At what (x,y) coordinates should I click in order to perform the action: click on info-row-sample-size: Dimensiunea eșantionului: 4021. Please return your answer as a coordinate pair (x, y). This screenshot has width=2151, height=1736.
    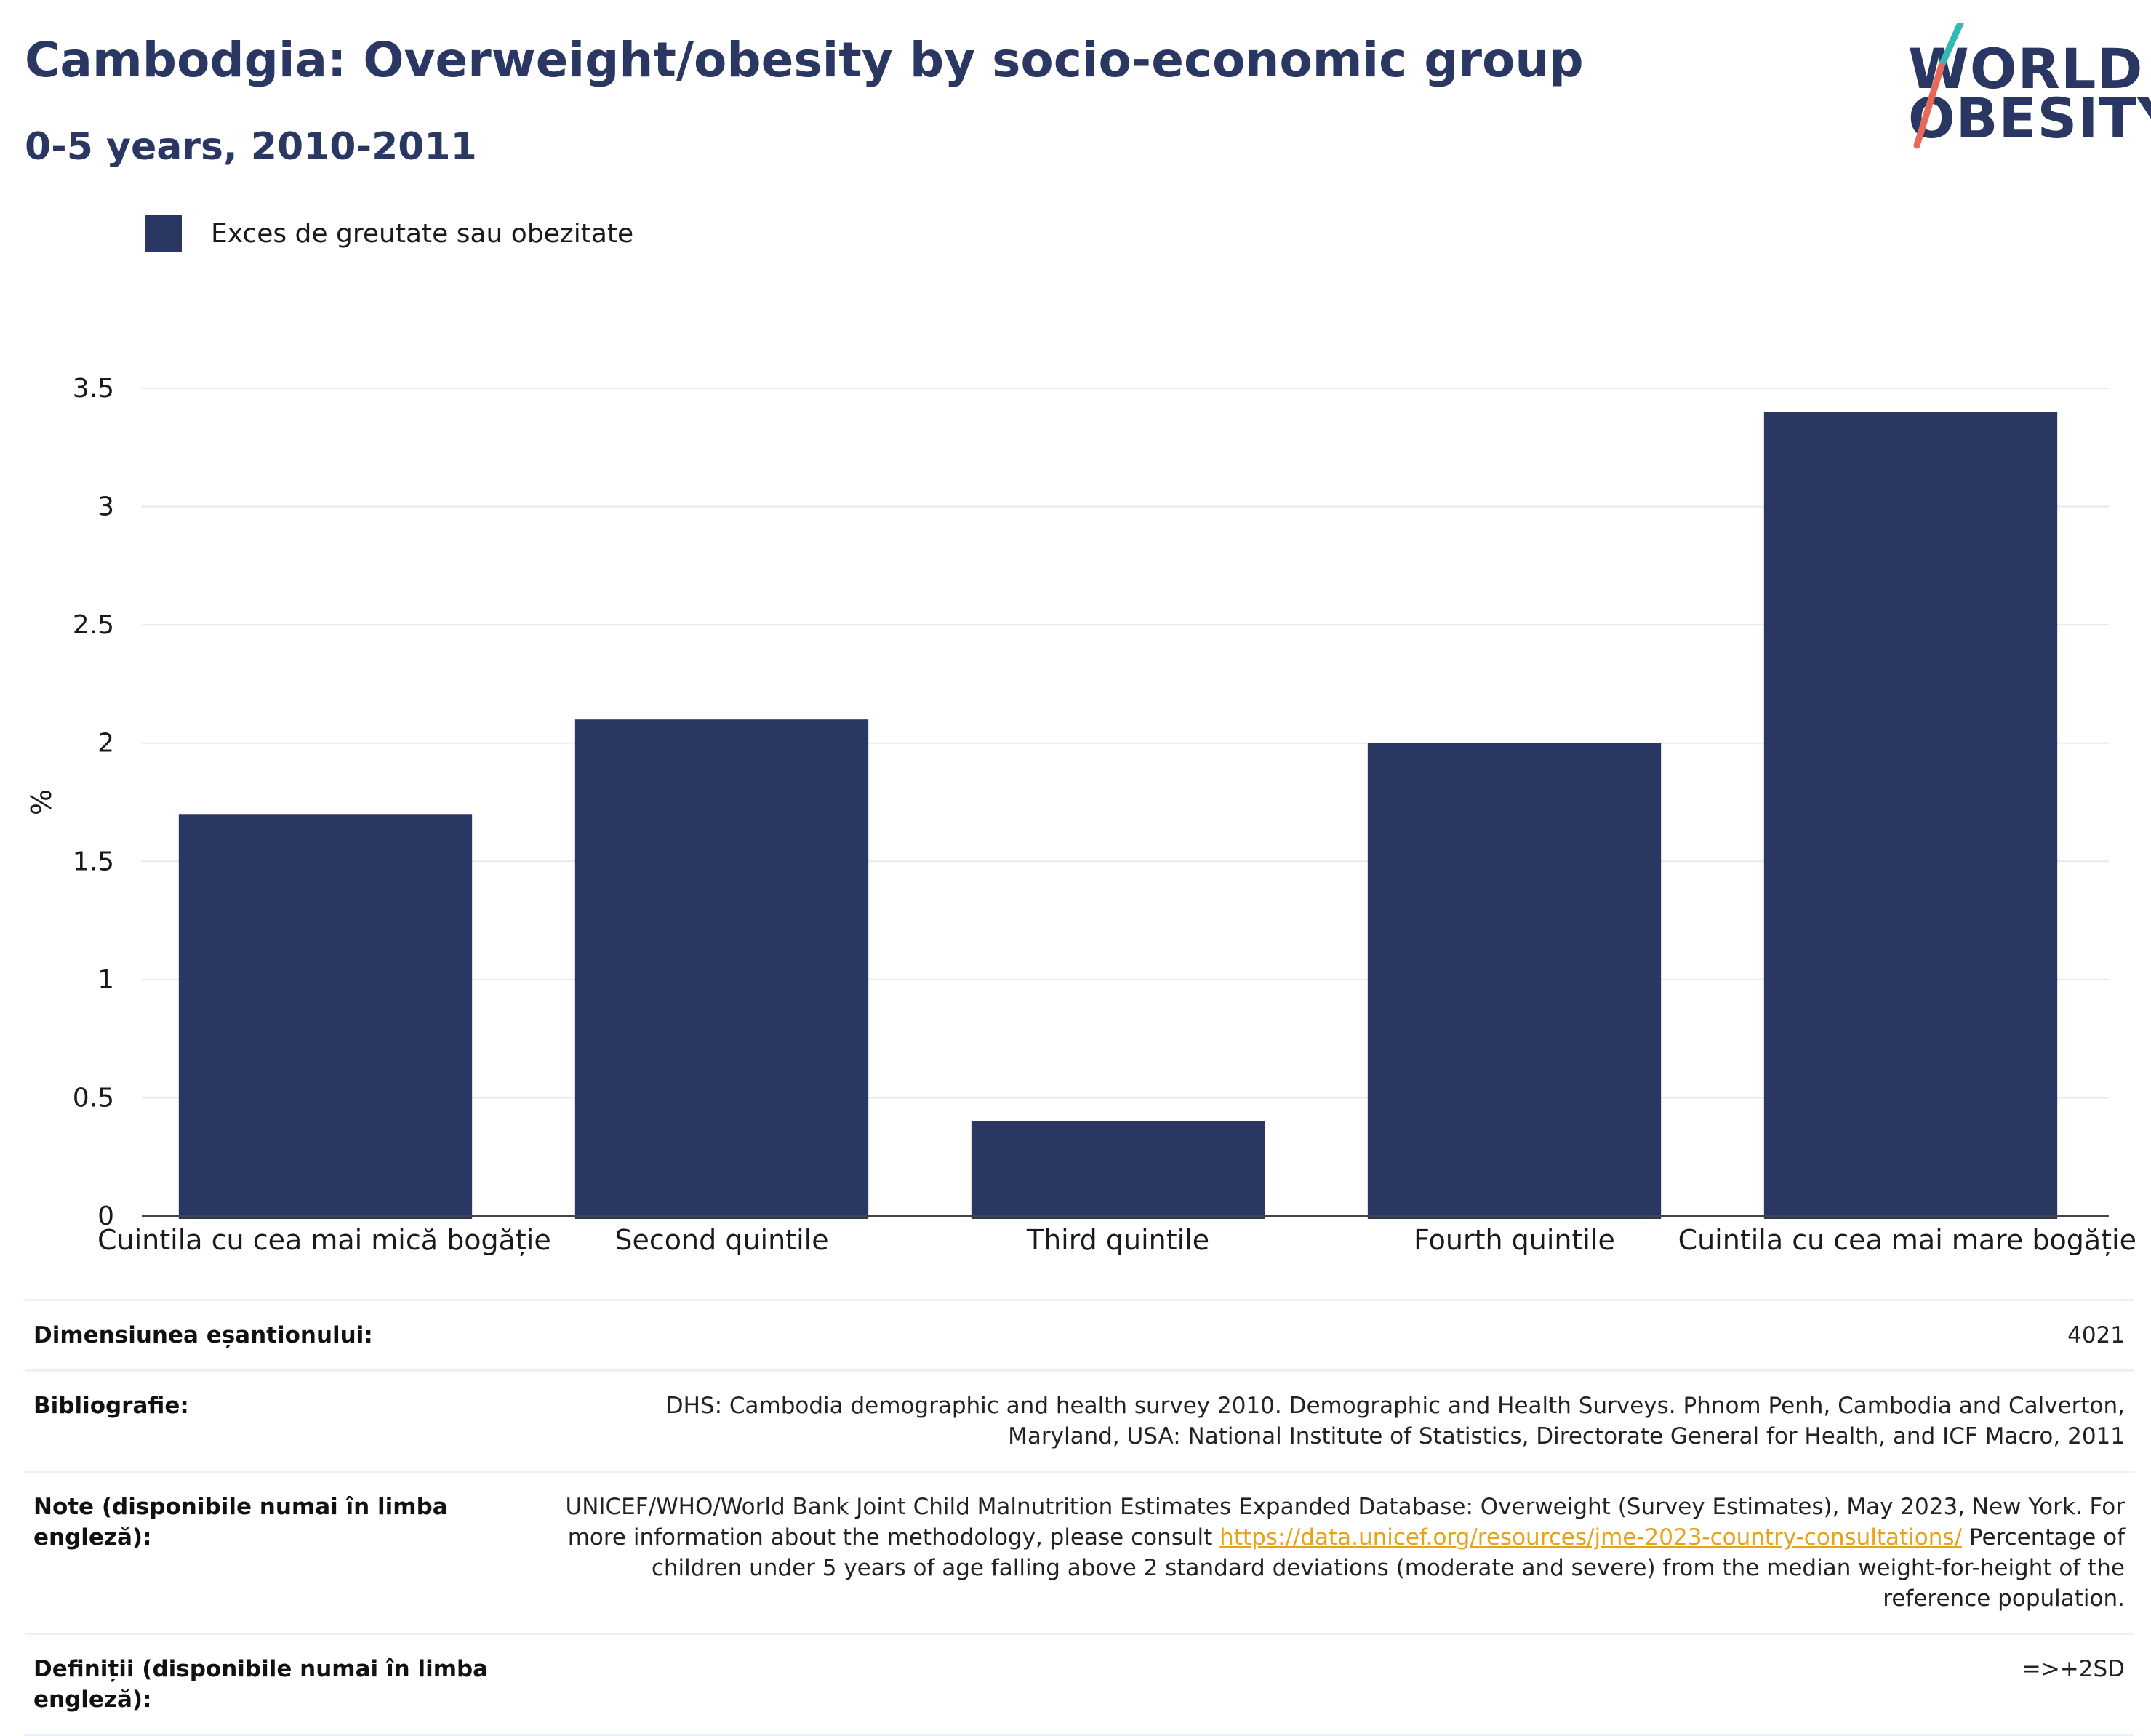
    Looking at the image, I should click on (1079, 1335).